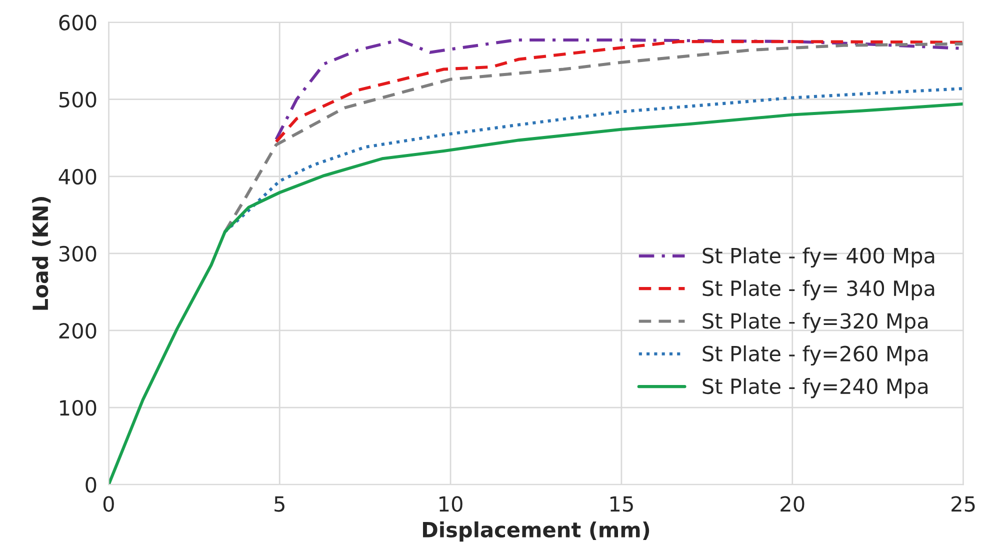 The height and width of the screenshot is (557, 988). I want to click on y-tick-label: 300, so click(77, 254).